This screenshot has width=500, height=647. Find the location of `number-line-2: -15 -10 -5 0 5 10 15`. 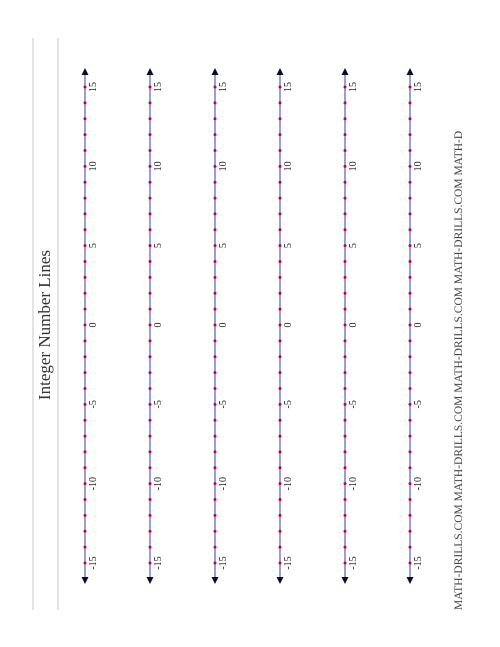

number-line-2: -15 -10 -5 0 5 10 15 is located at coordinates (155, 326).